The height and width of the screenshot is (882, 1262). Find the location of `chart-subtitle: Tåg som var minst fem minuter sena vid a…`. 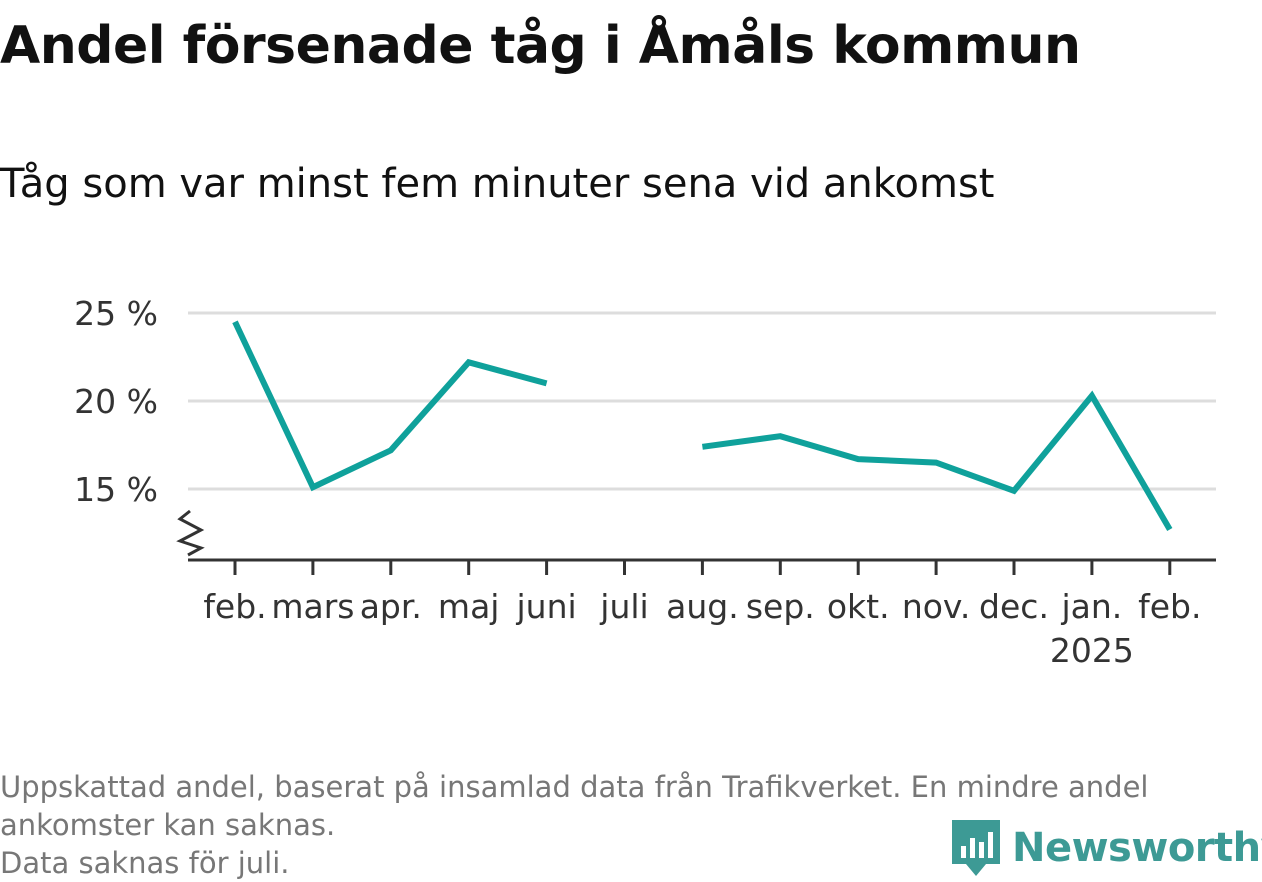

chart-subtitle: Tåg som var minst fem minuter sena vid a… is located at coordinates (497, 184).